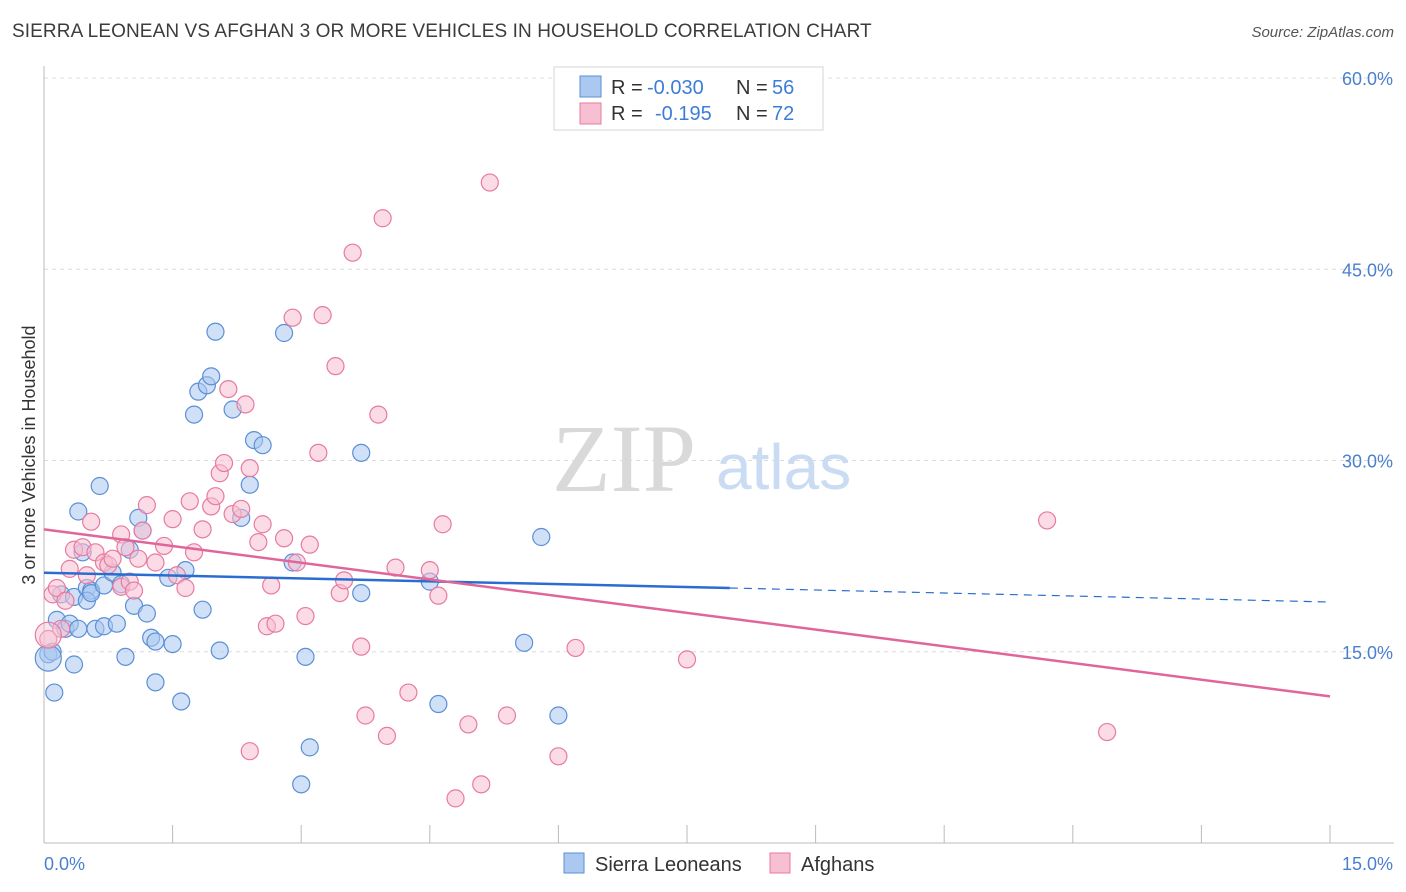 The width and height of the screenshot is (1406, 892). What do you see at coordinates (590, 113) in the screenshot?
I see `legend-swatch-pink` at bounding box center [590, 113].